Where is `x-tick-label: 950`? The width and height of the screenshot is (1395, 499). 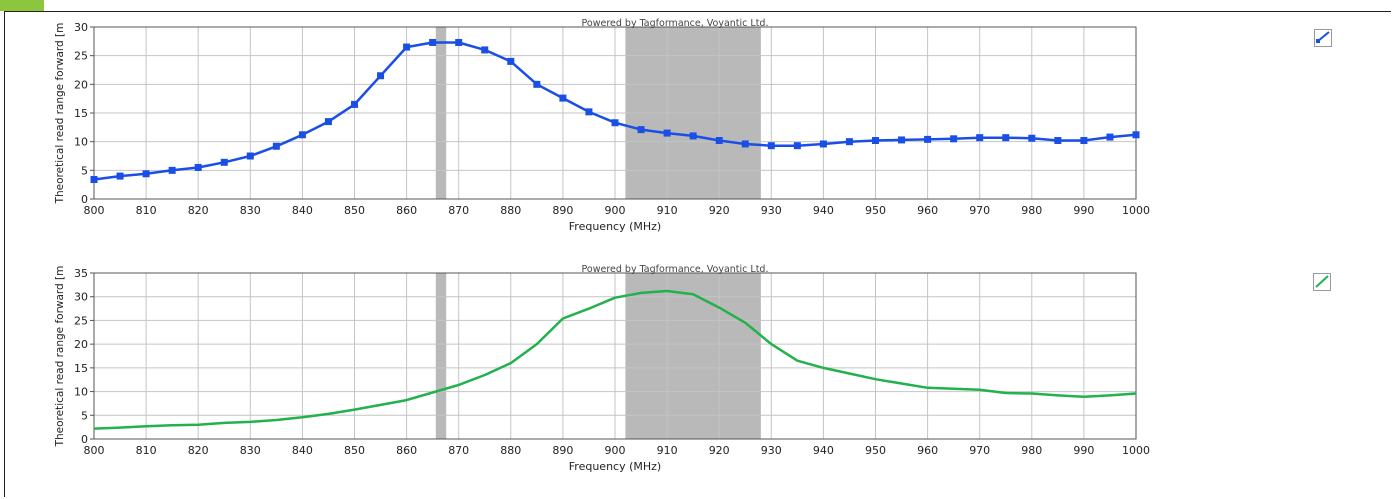 x-tick-label: 950 is located at coordinates (875, 450).